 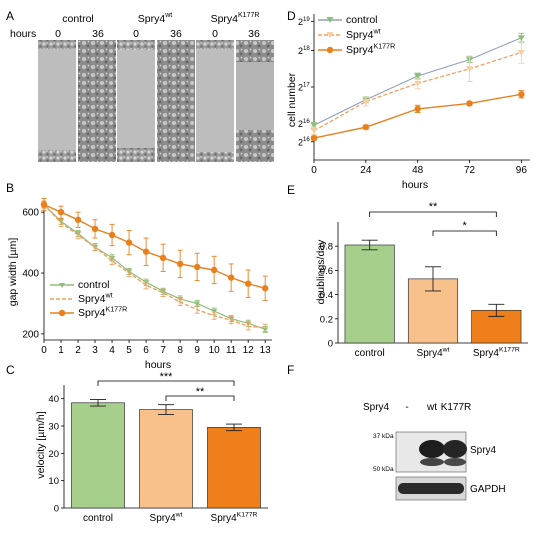 I want to click on micrograph-k177r-0h, so click(x=215, y=101).